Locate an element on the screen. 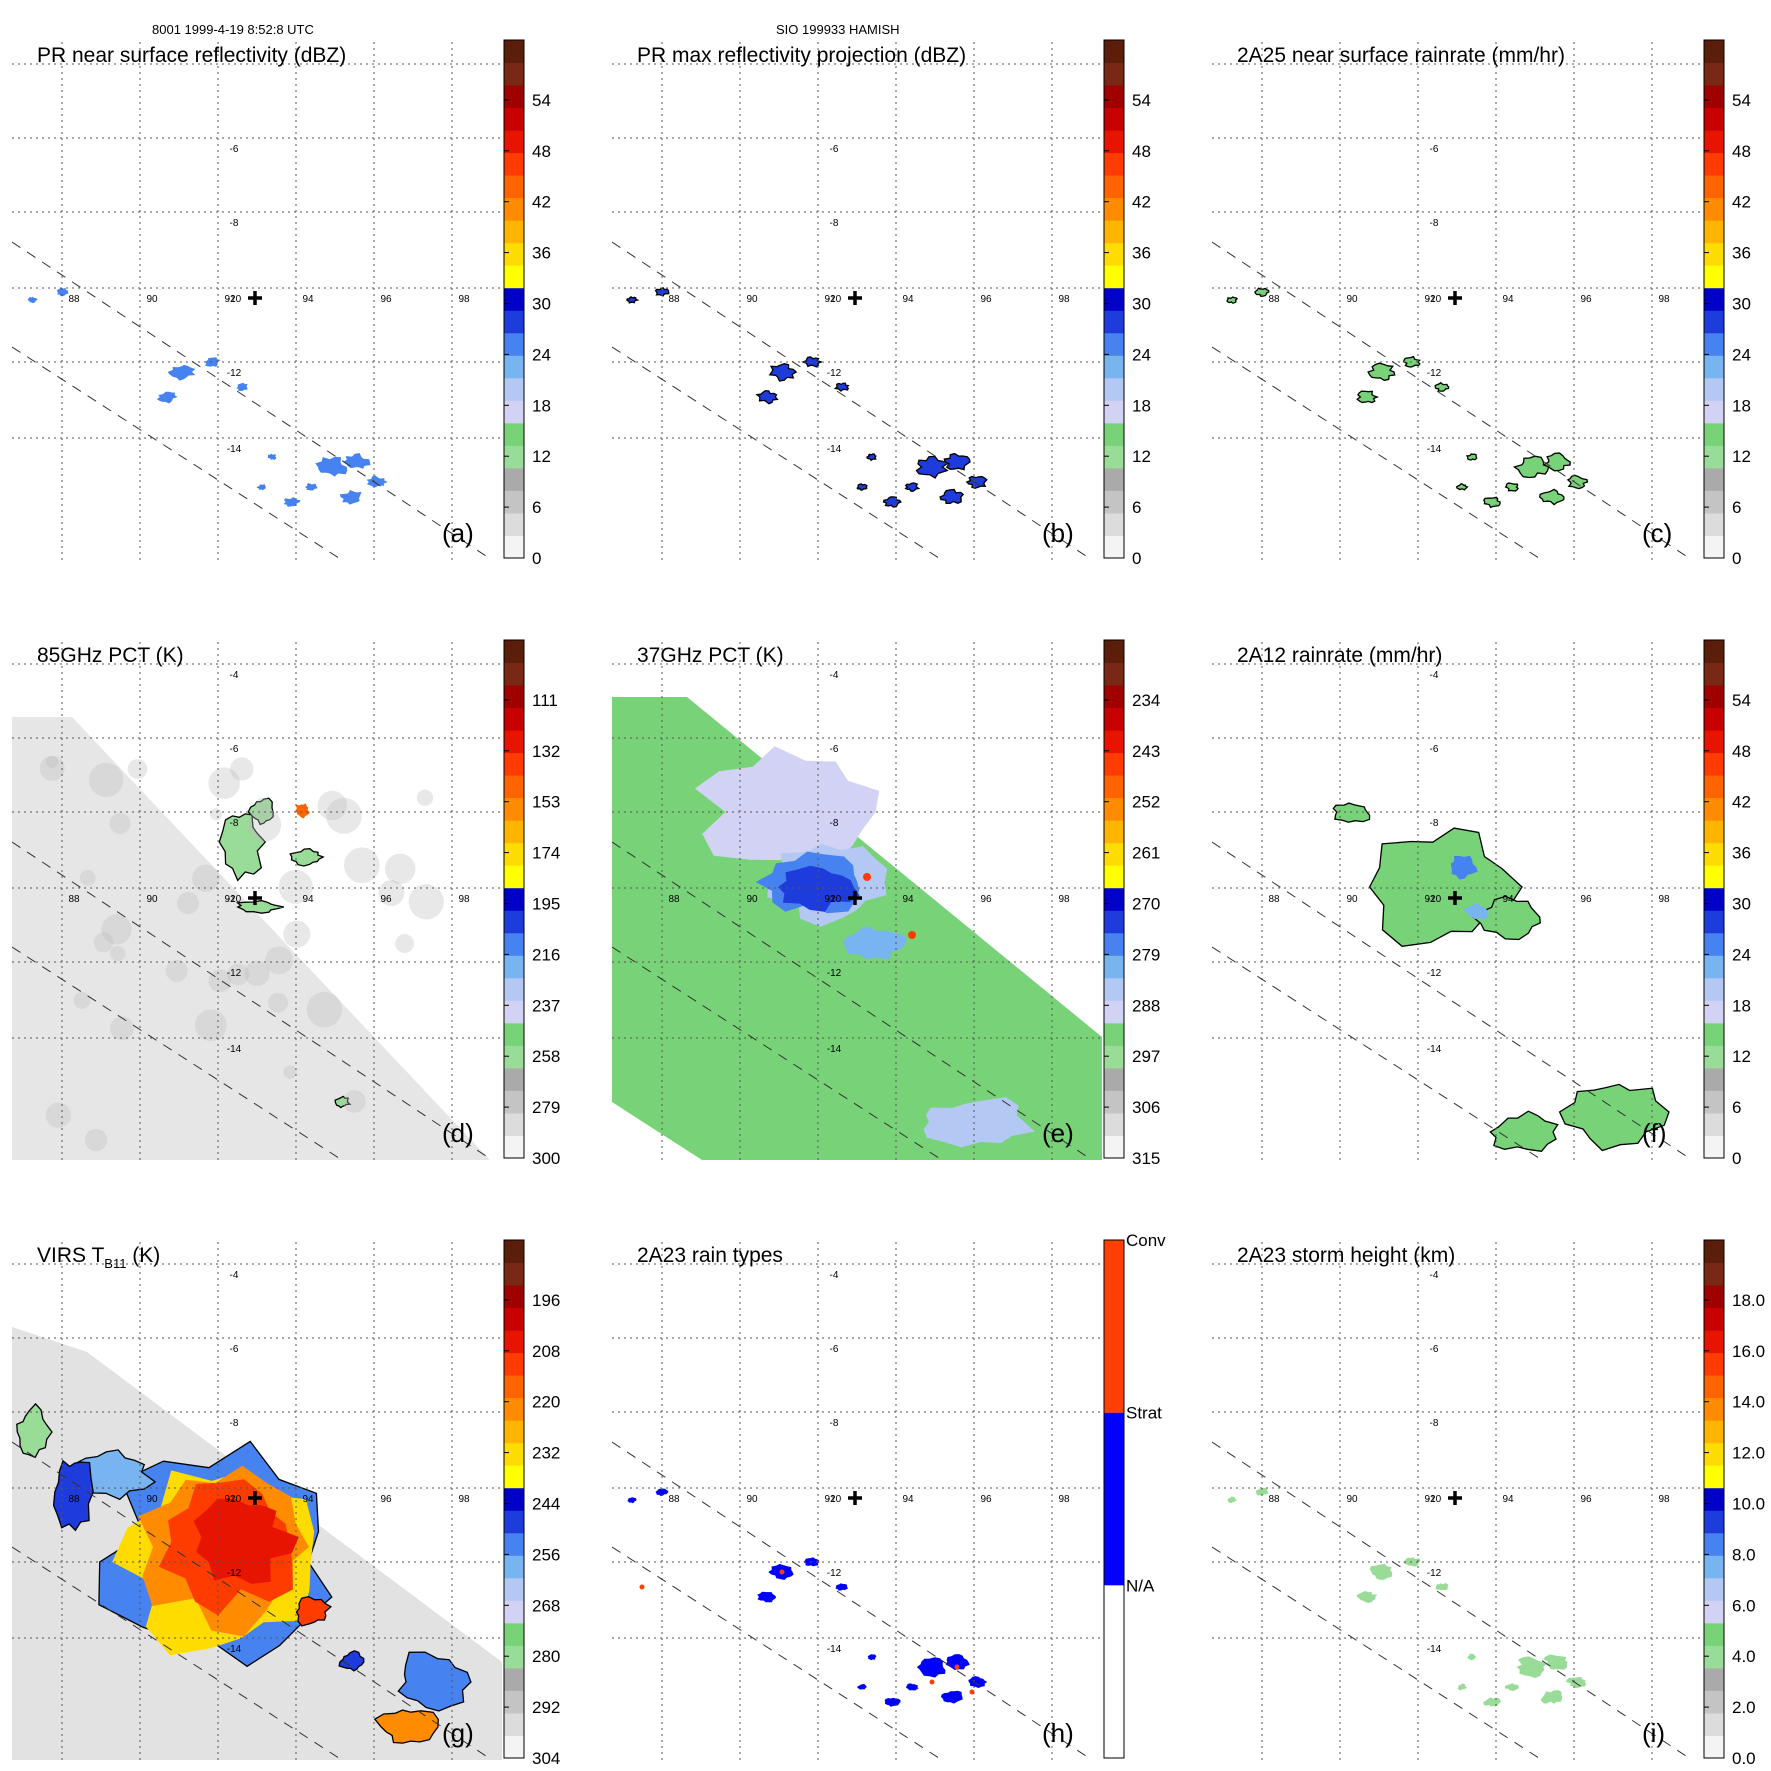  raintype-conv-pixel is located at coordinates (782, 1572).